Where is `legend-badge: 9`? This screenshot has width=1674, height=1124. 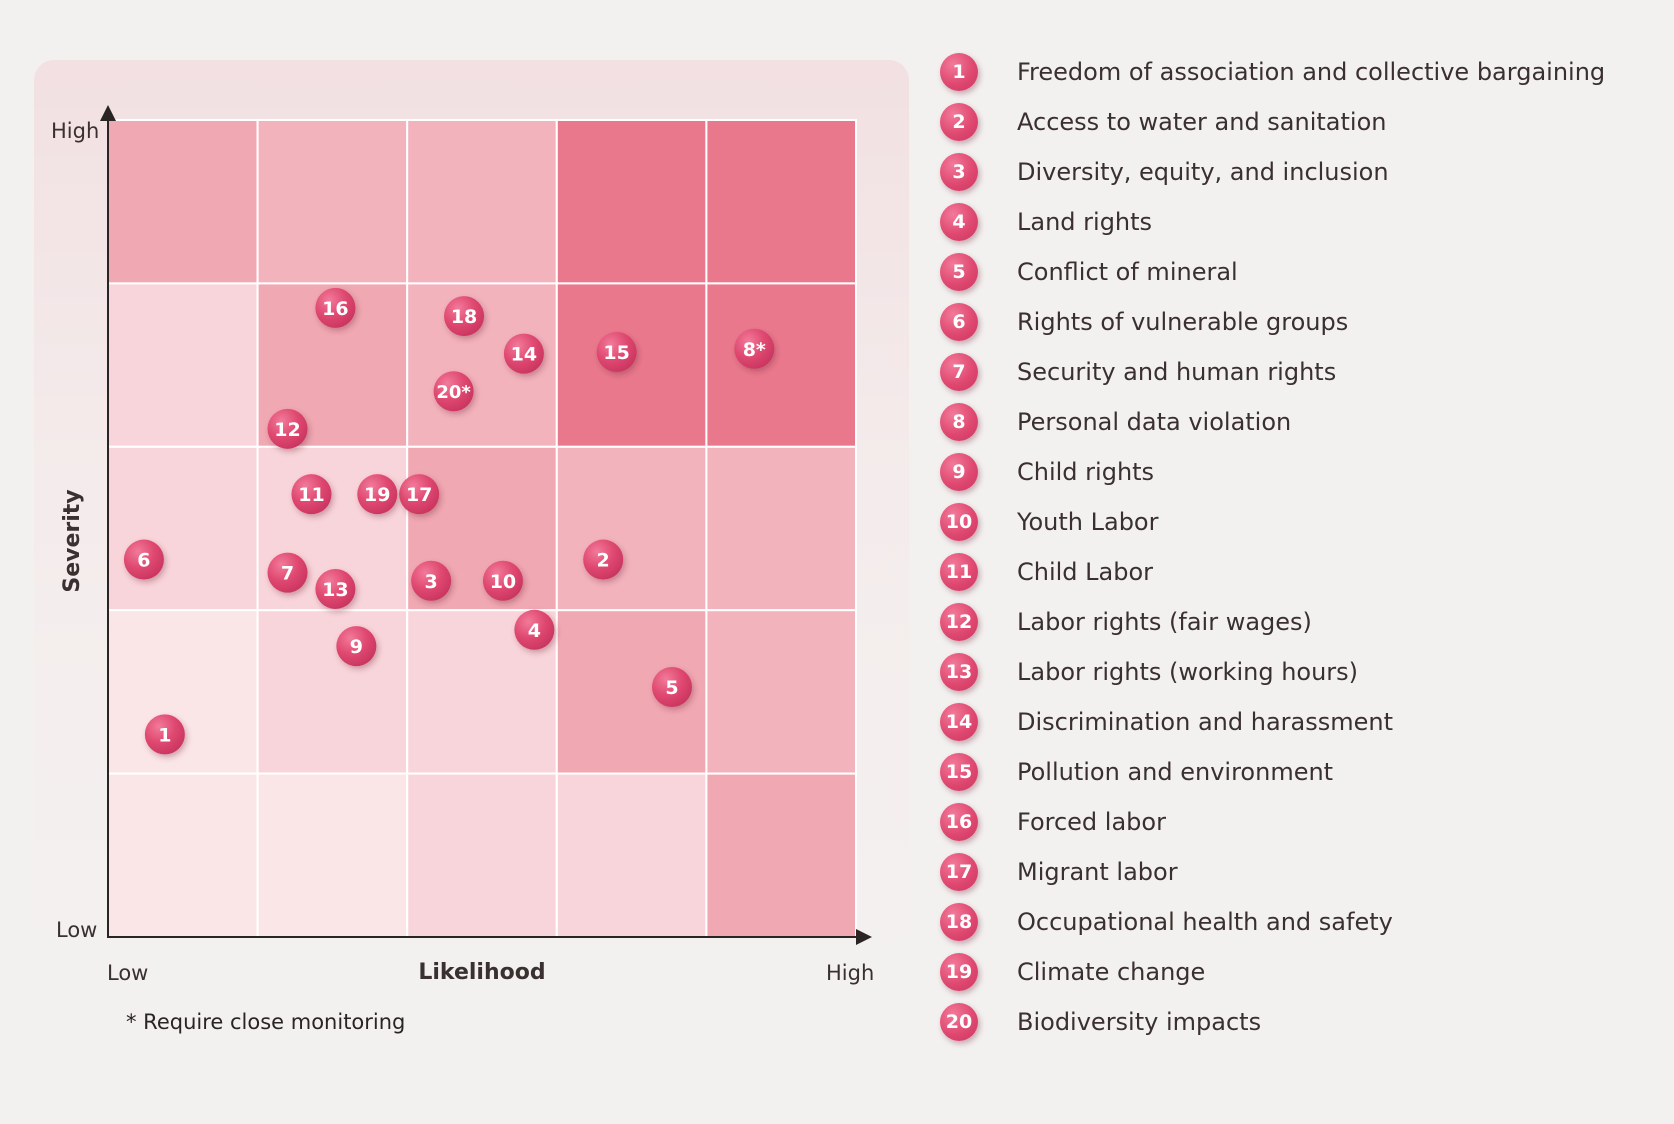
legend-badge: 9 is located at coordinates (959, 472).